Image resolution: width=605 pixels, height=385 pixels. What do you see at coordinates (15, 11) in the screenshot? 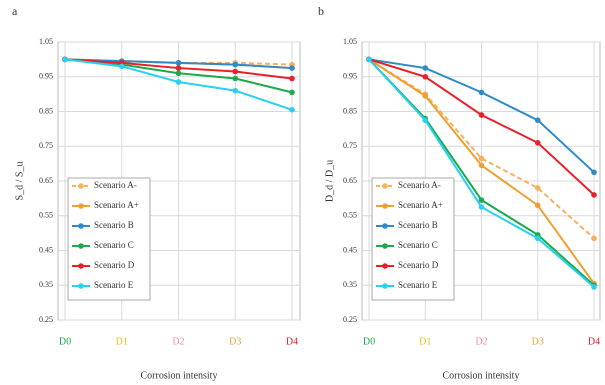
I see `panel-label: a` at bounding box center [15, 11].